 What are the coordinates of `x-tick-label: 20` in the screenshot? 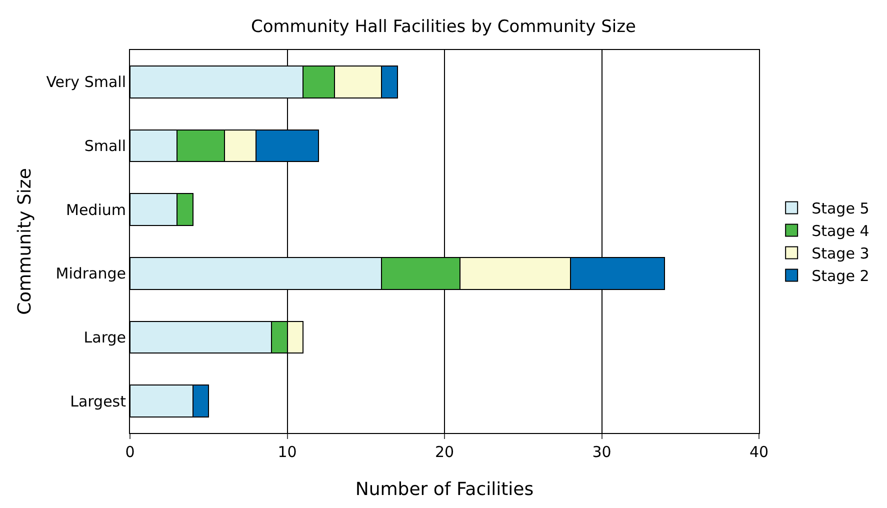 It's located at (444, 452).